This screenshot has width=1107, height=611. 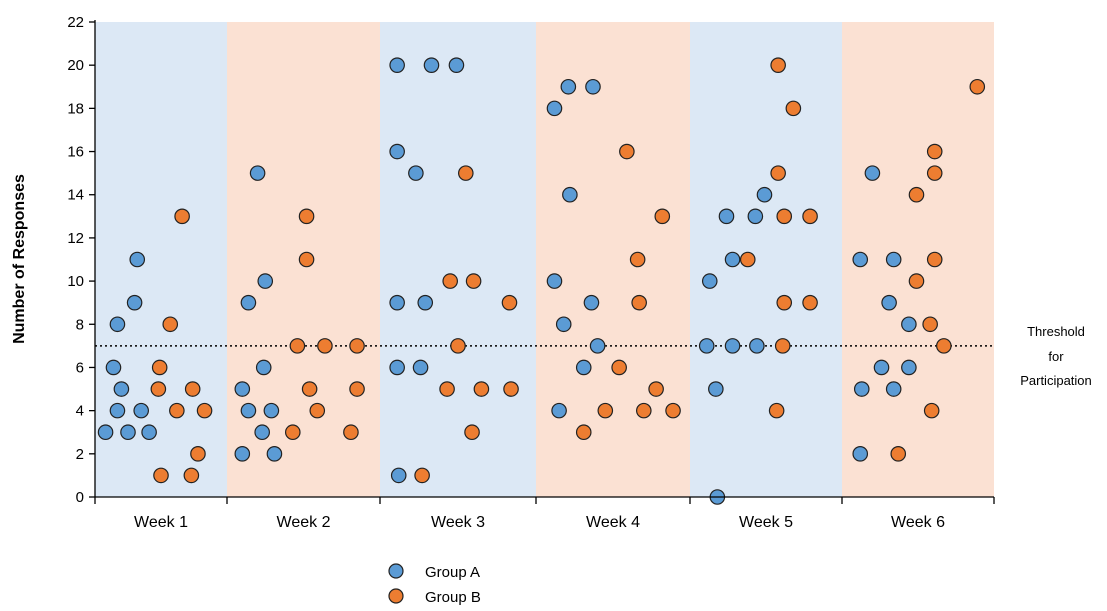 I want to click on y-tick-label-4: 4, so click(x=80, y=411).